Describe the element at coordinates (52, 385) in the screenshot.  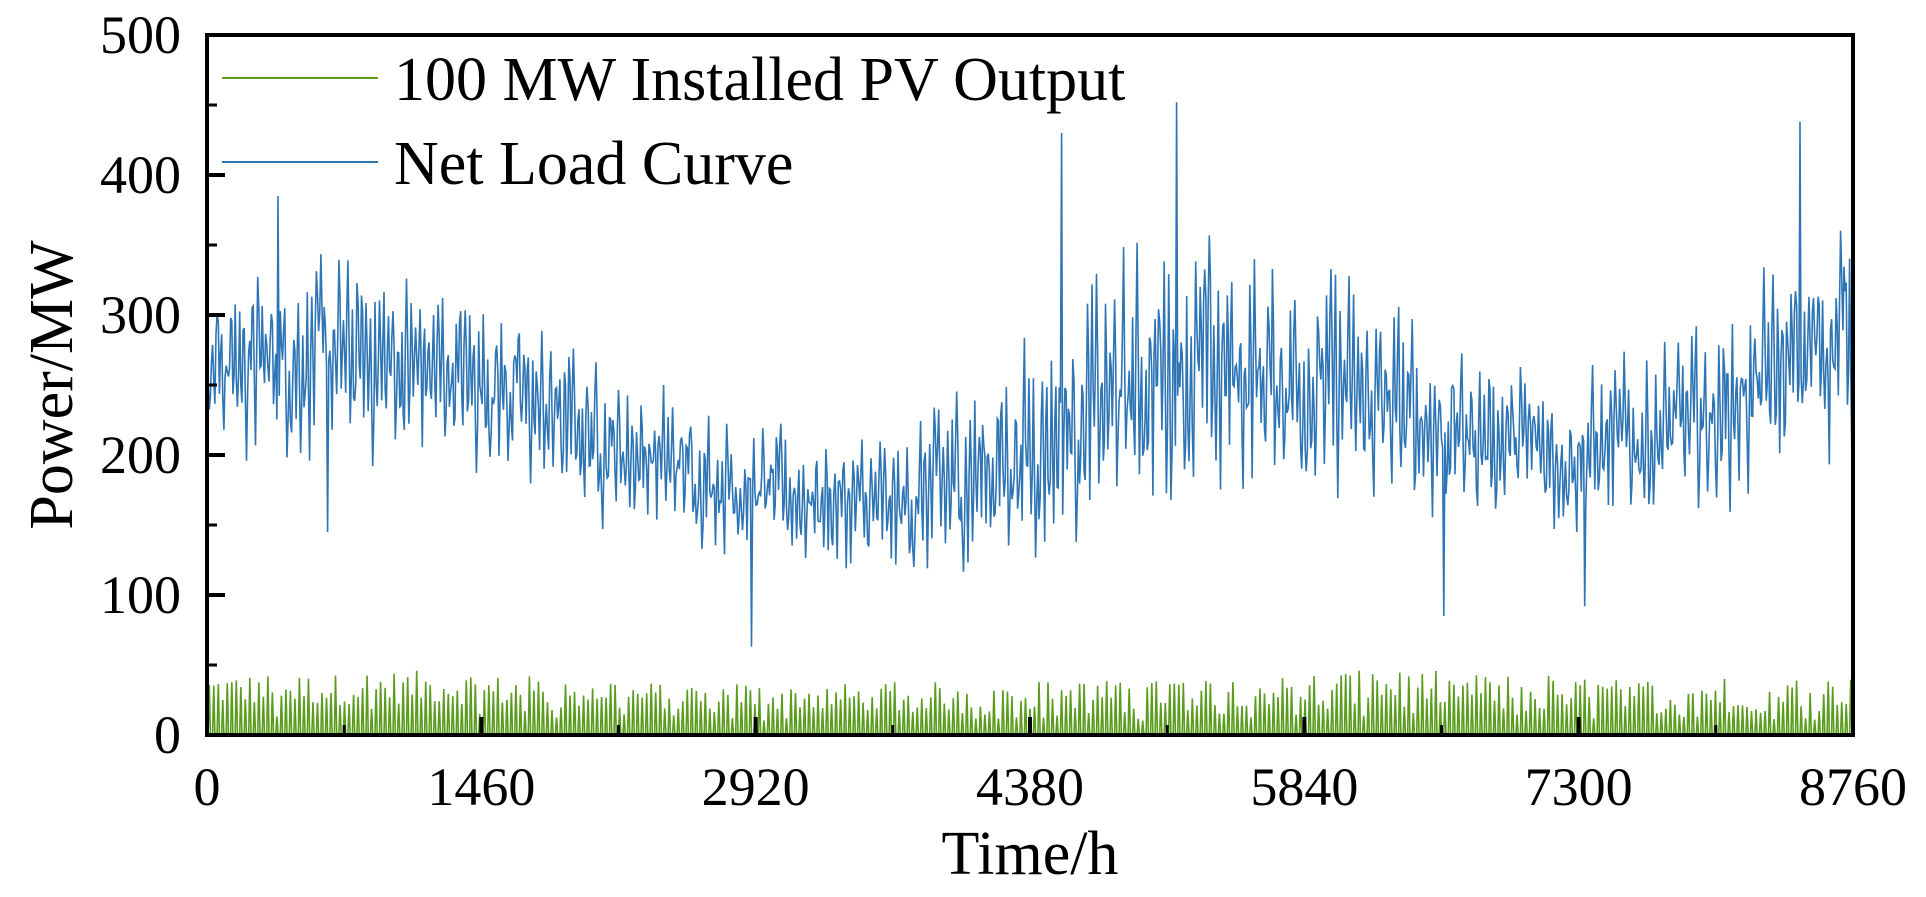
I see `y-axis-title: Power/MW` at that location.